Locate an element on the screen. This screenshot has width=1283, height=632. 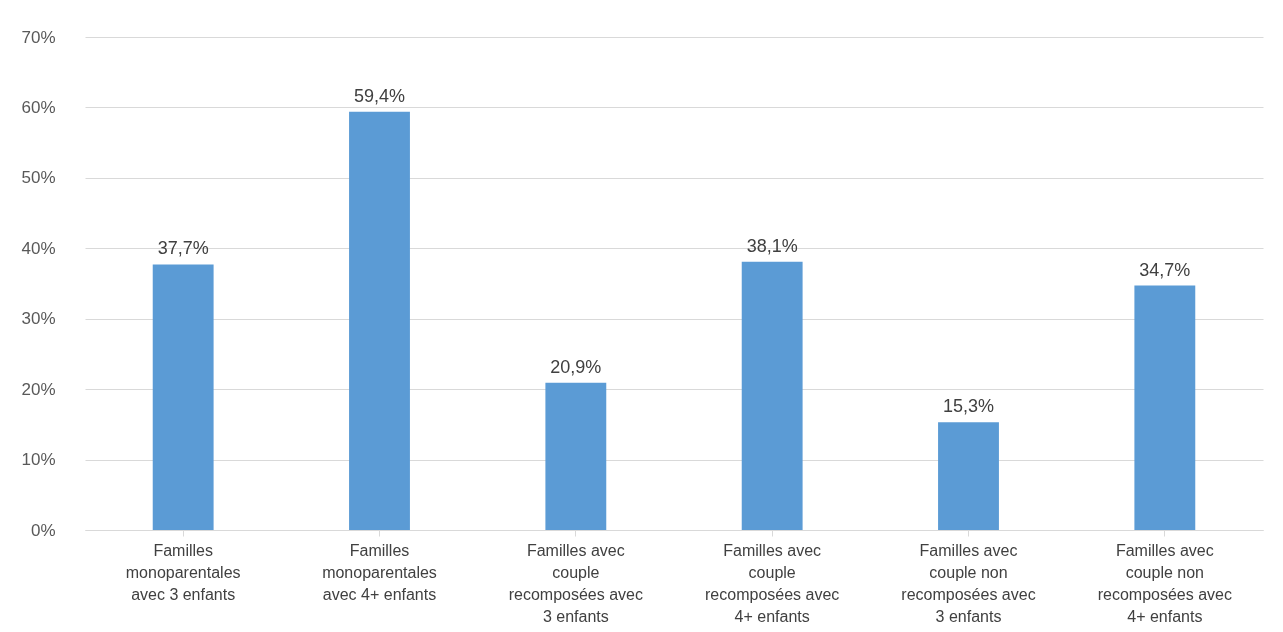
data-label: 37,7% is located at coordinates (183, 248).